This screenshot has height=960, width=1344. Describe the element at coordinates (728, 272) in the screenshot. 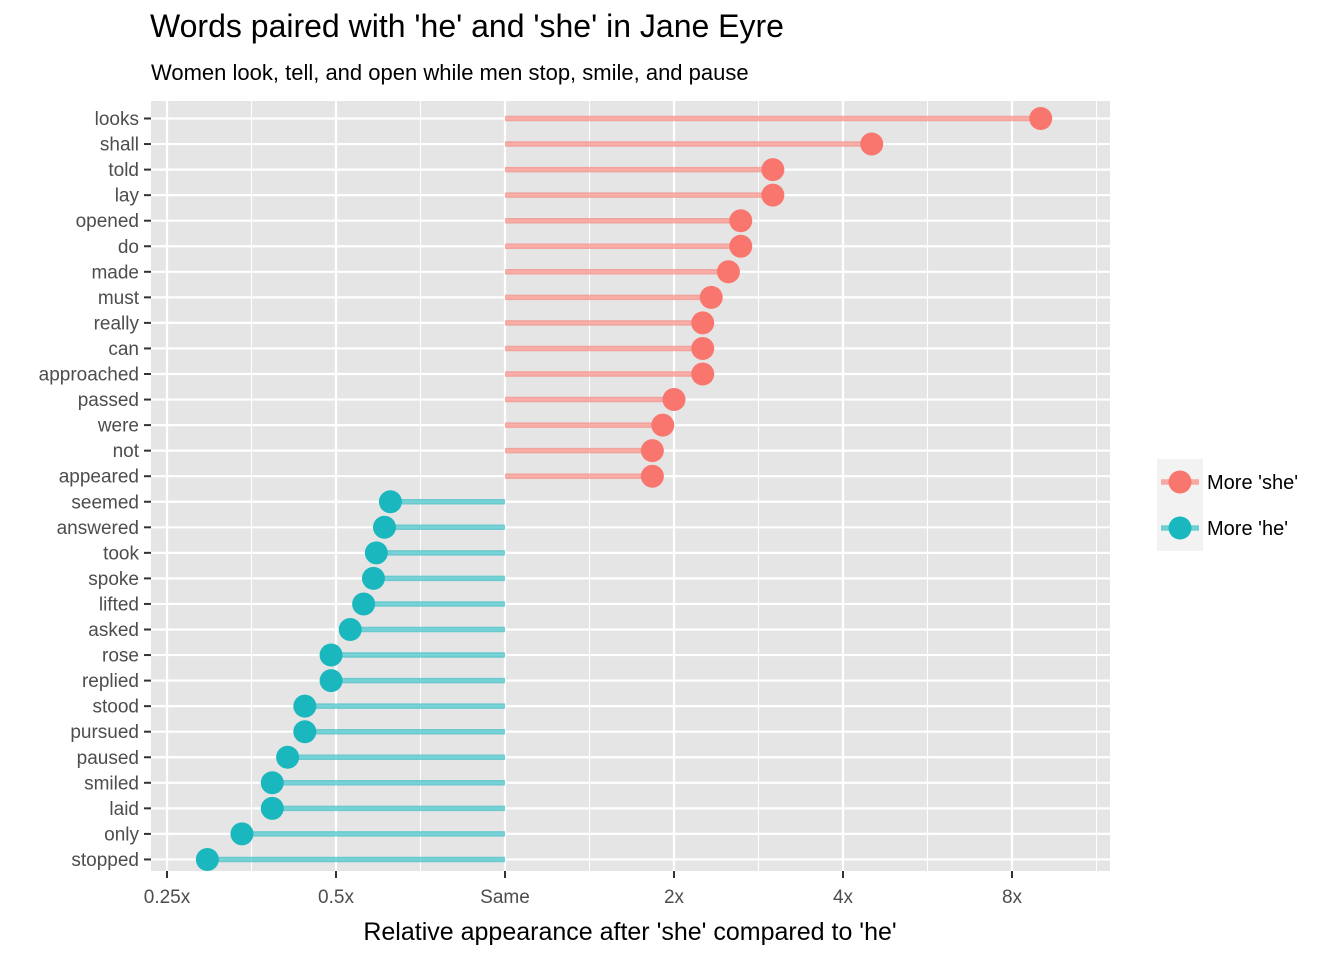

I see `point-made` at that location.